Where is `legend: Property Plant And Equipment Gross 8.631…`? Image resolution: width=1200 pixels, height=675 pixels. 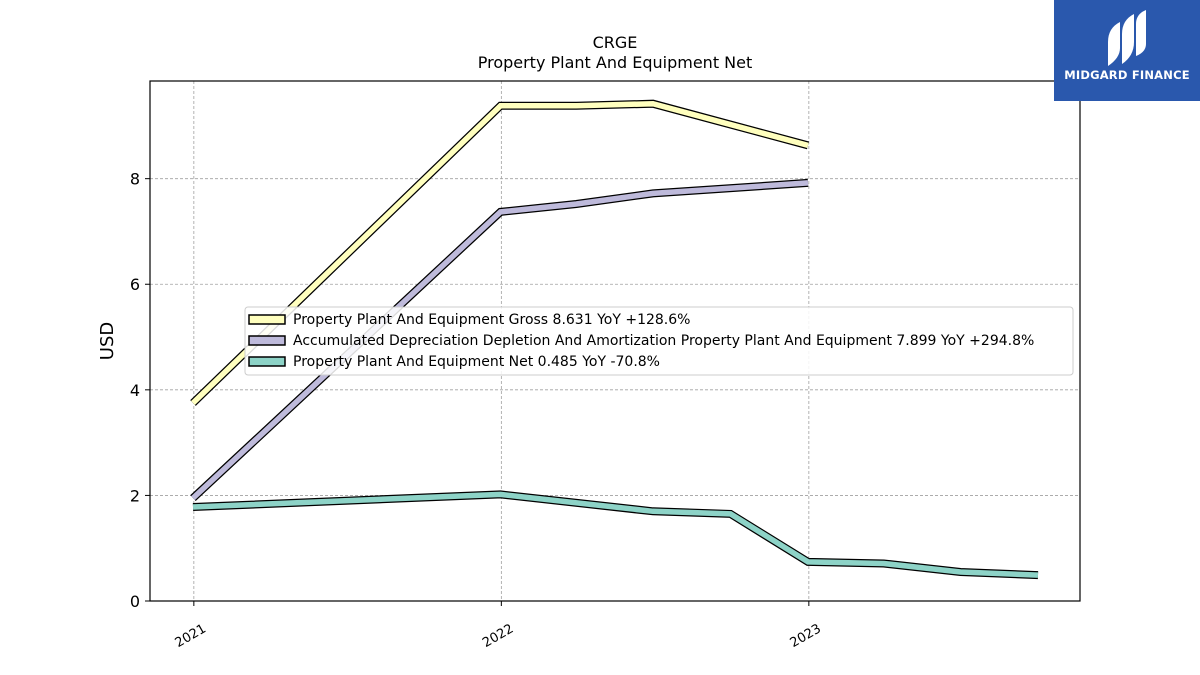
legend: Property Plant And Equipment Gross 8.631… is located at coordinates (659, 341).